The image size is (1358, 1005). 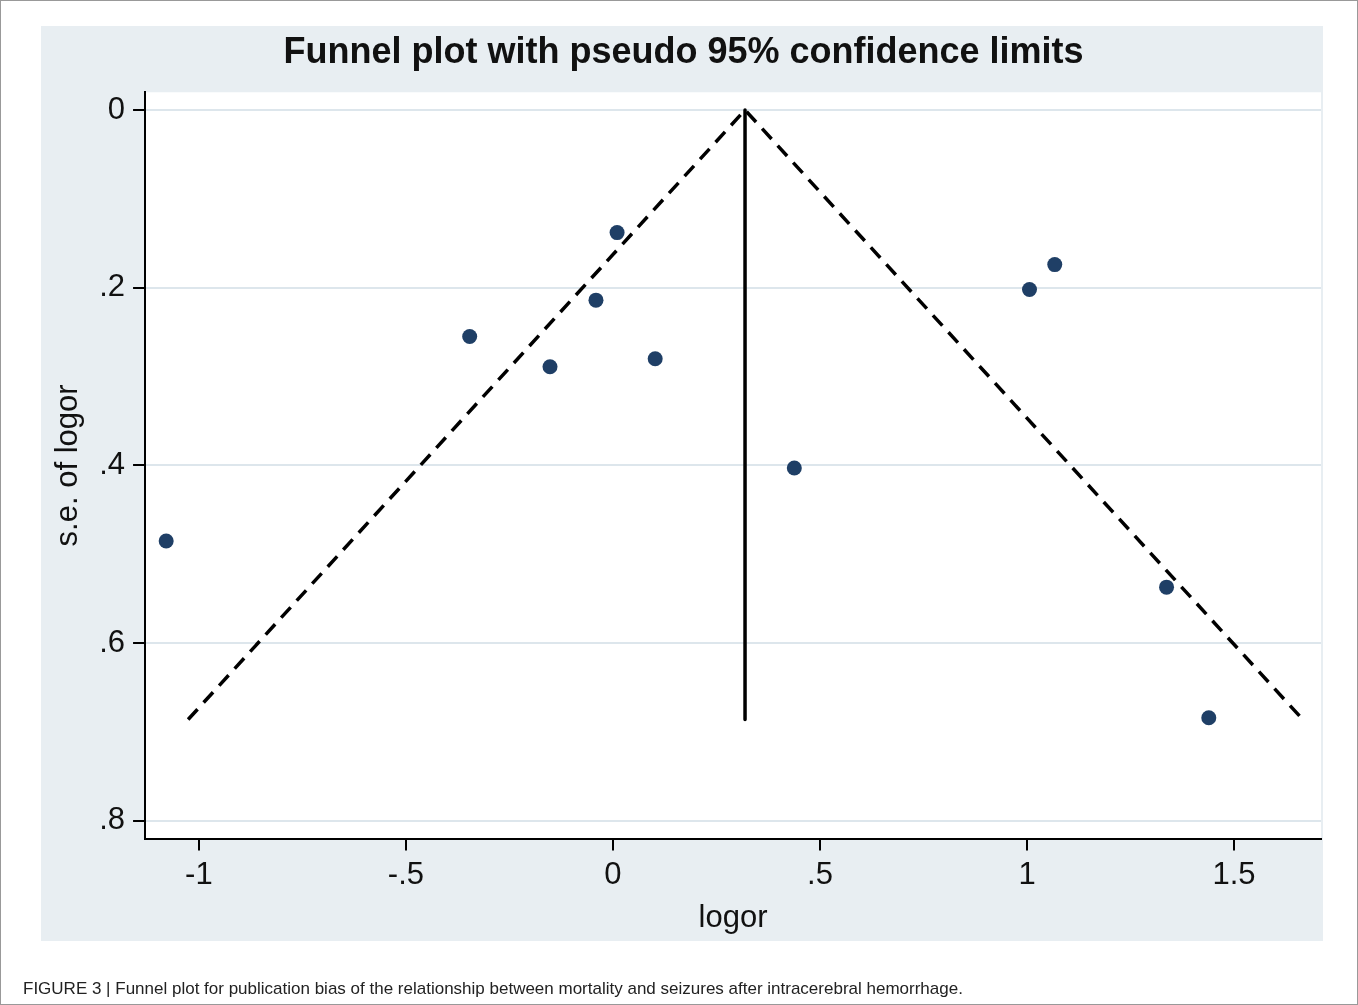 I want to click on x-tick-label: 1, so click(x=1027, y=873).